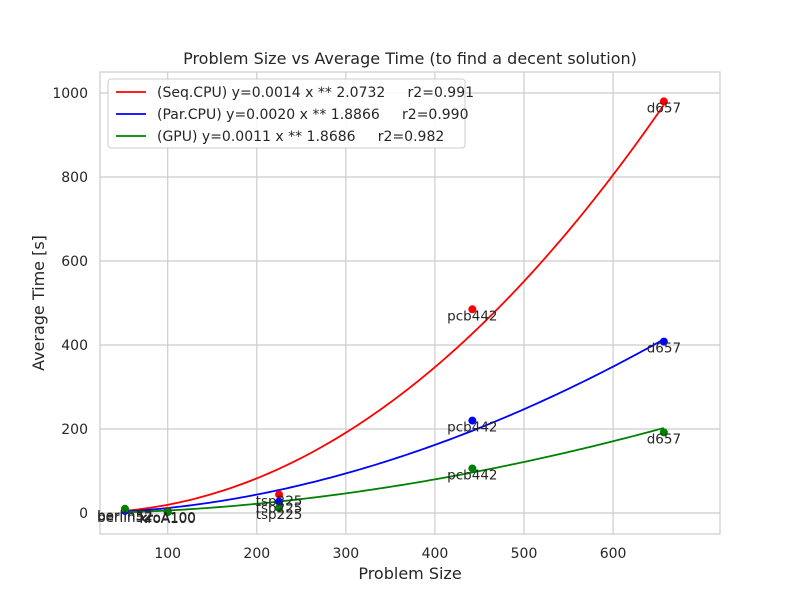 The height and width of the screenshot is (604, 800). What do you see at coordinates (313, 115) in the screenshot?
I see `legend-label-1: (Par.CPU) y=0.0020 x ** 1.8866 r2=0.990` at bounding box center [313, 115].